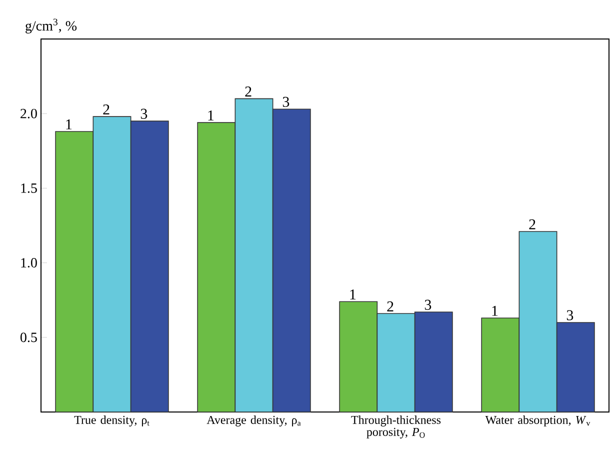 The width and height of the screenshot is (611, 453). What do you see at coordinates (51, 26) in the screenshot?
I see `y-axis-title: g/cm$^{3}$, %` at bounding box center [51, 26].